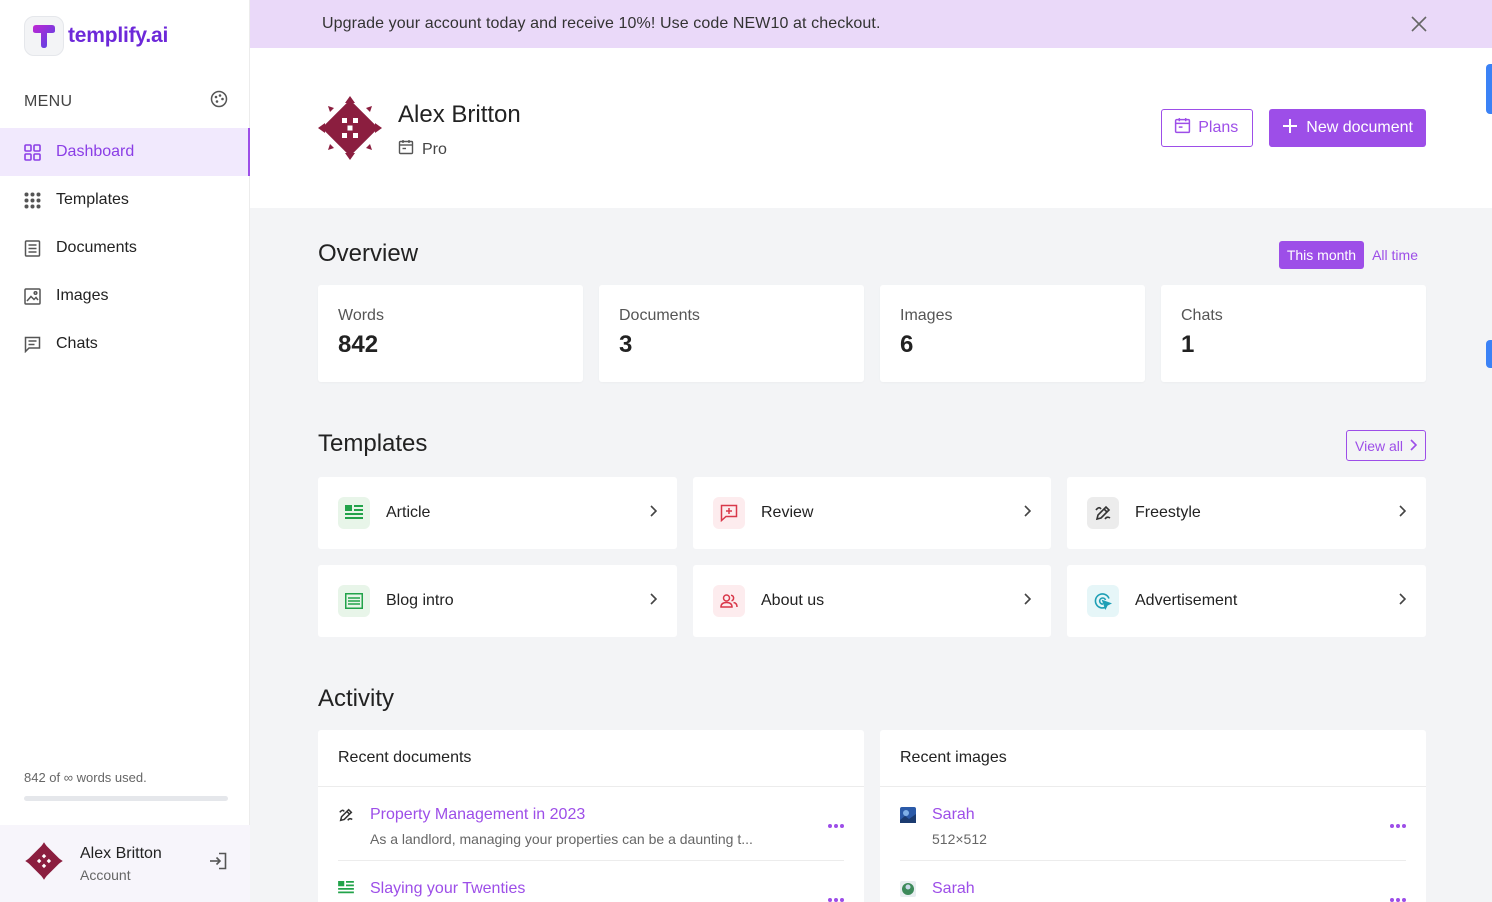 The width and height of the screenshot is (1492, 902). What do you see at coordinates (125, 200) in the screenshot?
I see `sidebar-item-templates: Templates` at bounding box center [125, 200].